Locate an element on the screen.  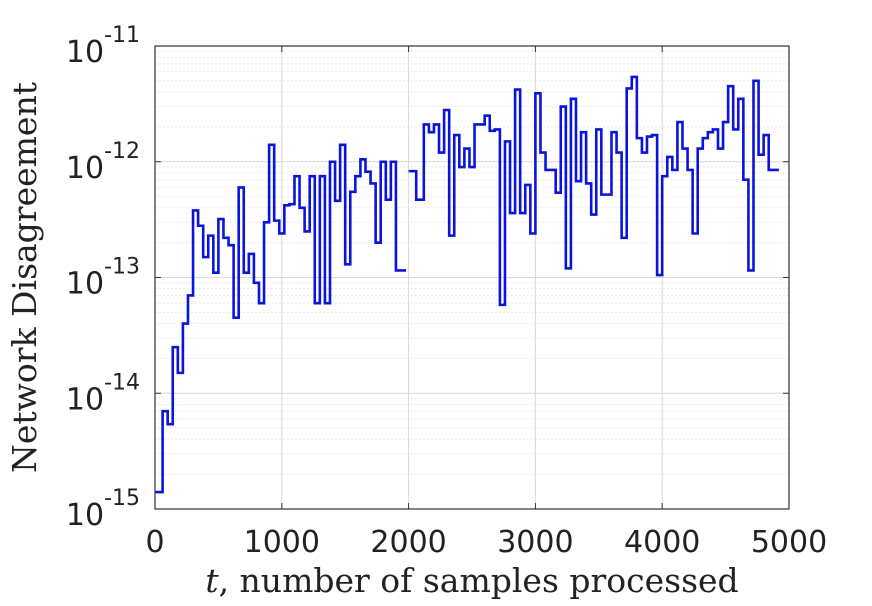
x-tick-labels: 0 1000 2000 3000 4000 5000 is located at coordinates (486, 542).